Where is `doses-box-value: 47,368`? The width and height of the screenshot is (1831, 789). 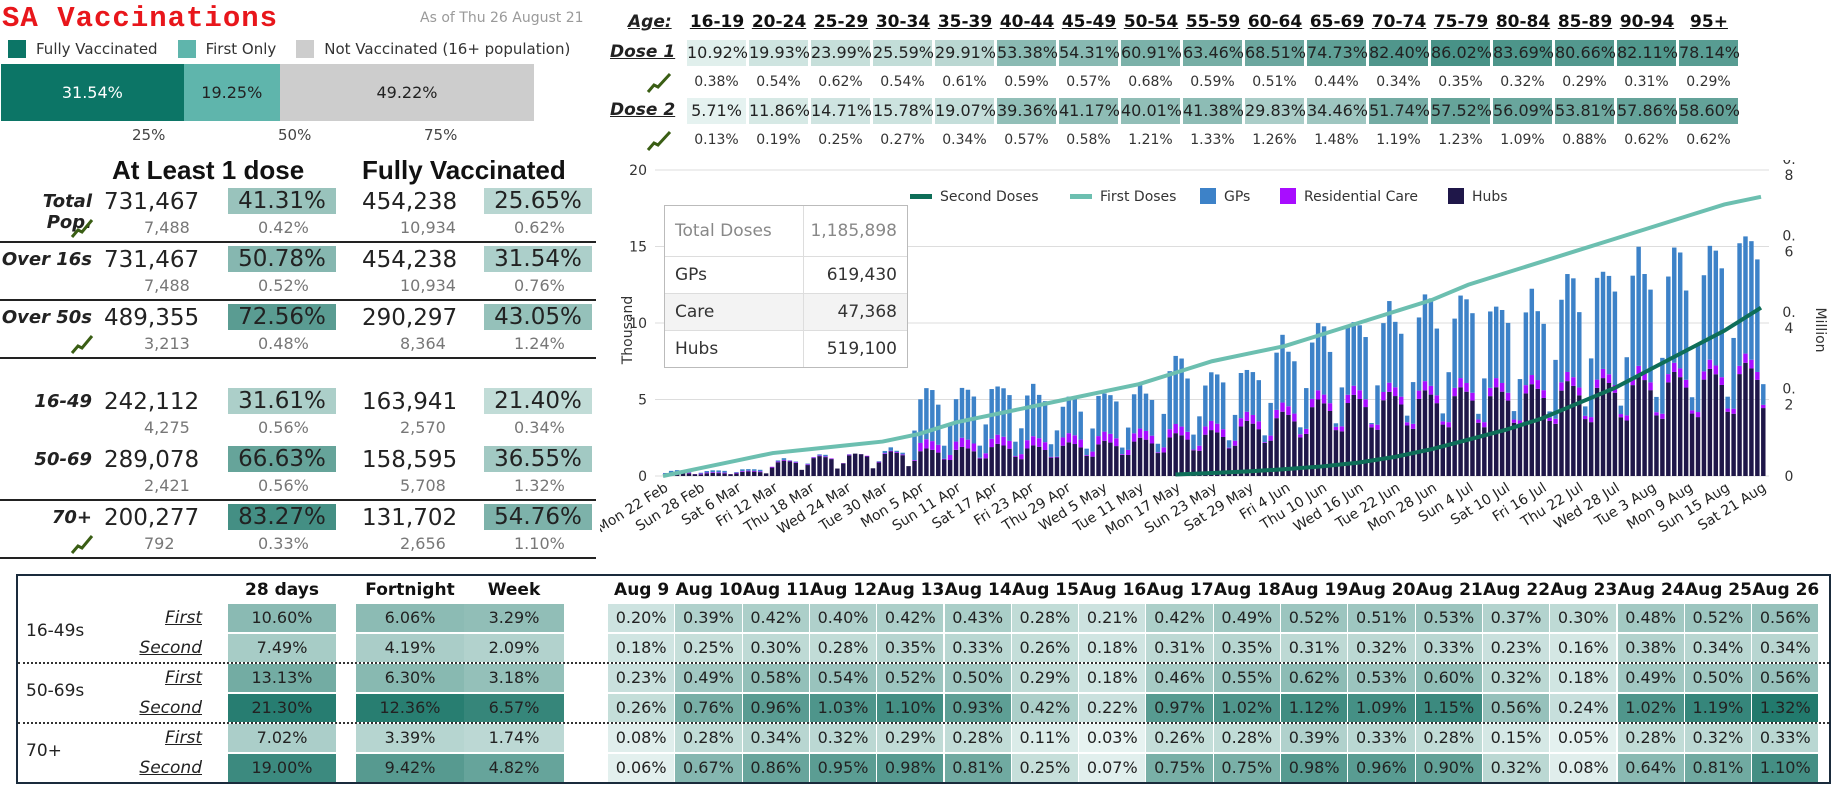
doses-box-value: 47,368 is located at coordinates (867, 312).